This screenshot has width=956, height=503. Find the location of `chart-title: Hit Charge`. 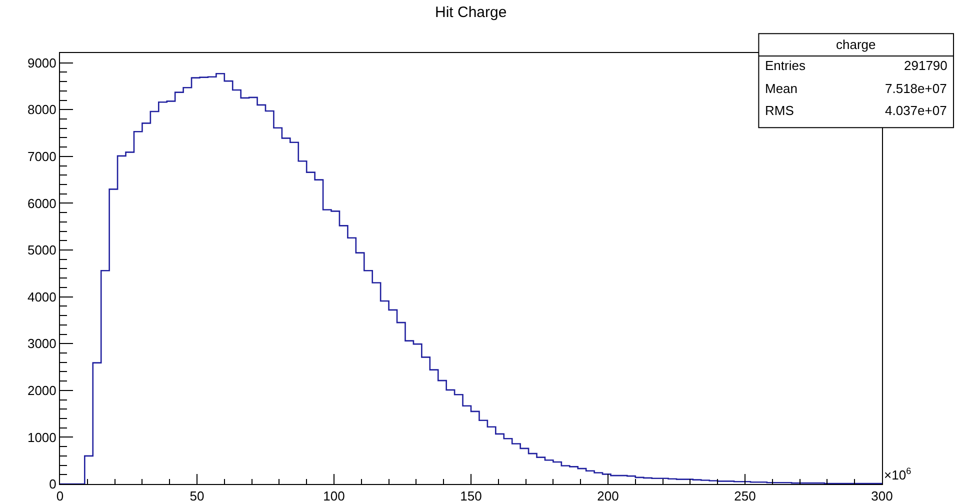

chart-title: Hit Charge is located at coordinates (471, 12).